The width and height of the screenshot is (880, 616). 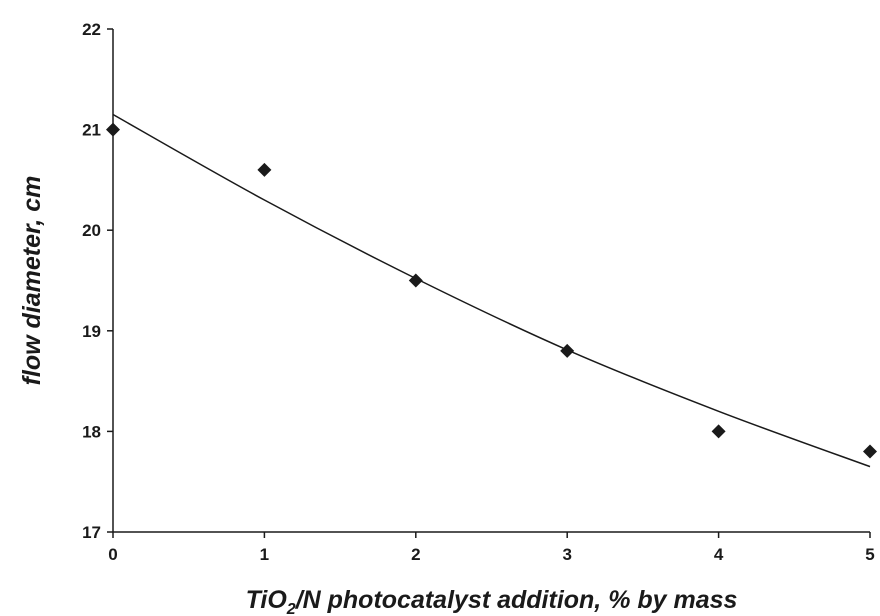 What do you see at coordinates (264, 554) in the screenshot?
I see `x-tick-label: 1` at bounding box center [264, 554].